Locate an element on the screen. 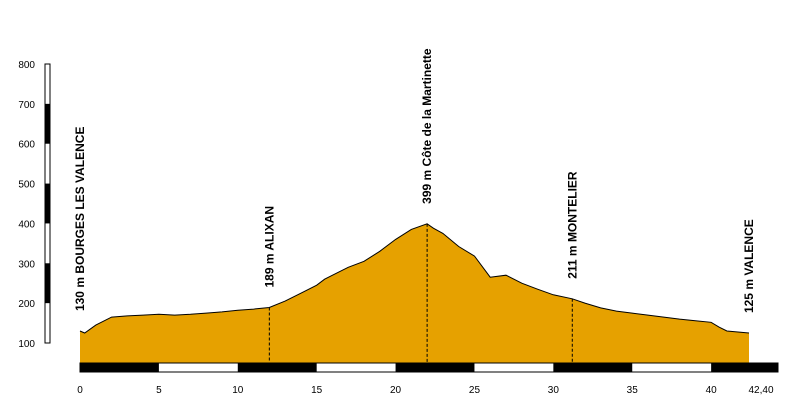 Image resolution: width=805 pixels, height=417 pixels. y-tick-label: 100 is located at coordinates (26, 344).